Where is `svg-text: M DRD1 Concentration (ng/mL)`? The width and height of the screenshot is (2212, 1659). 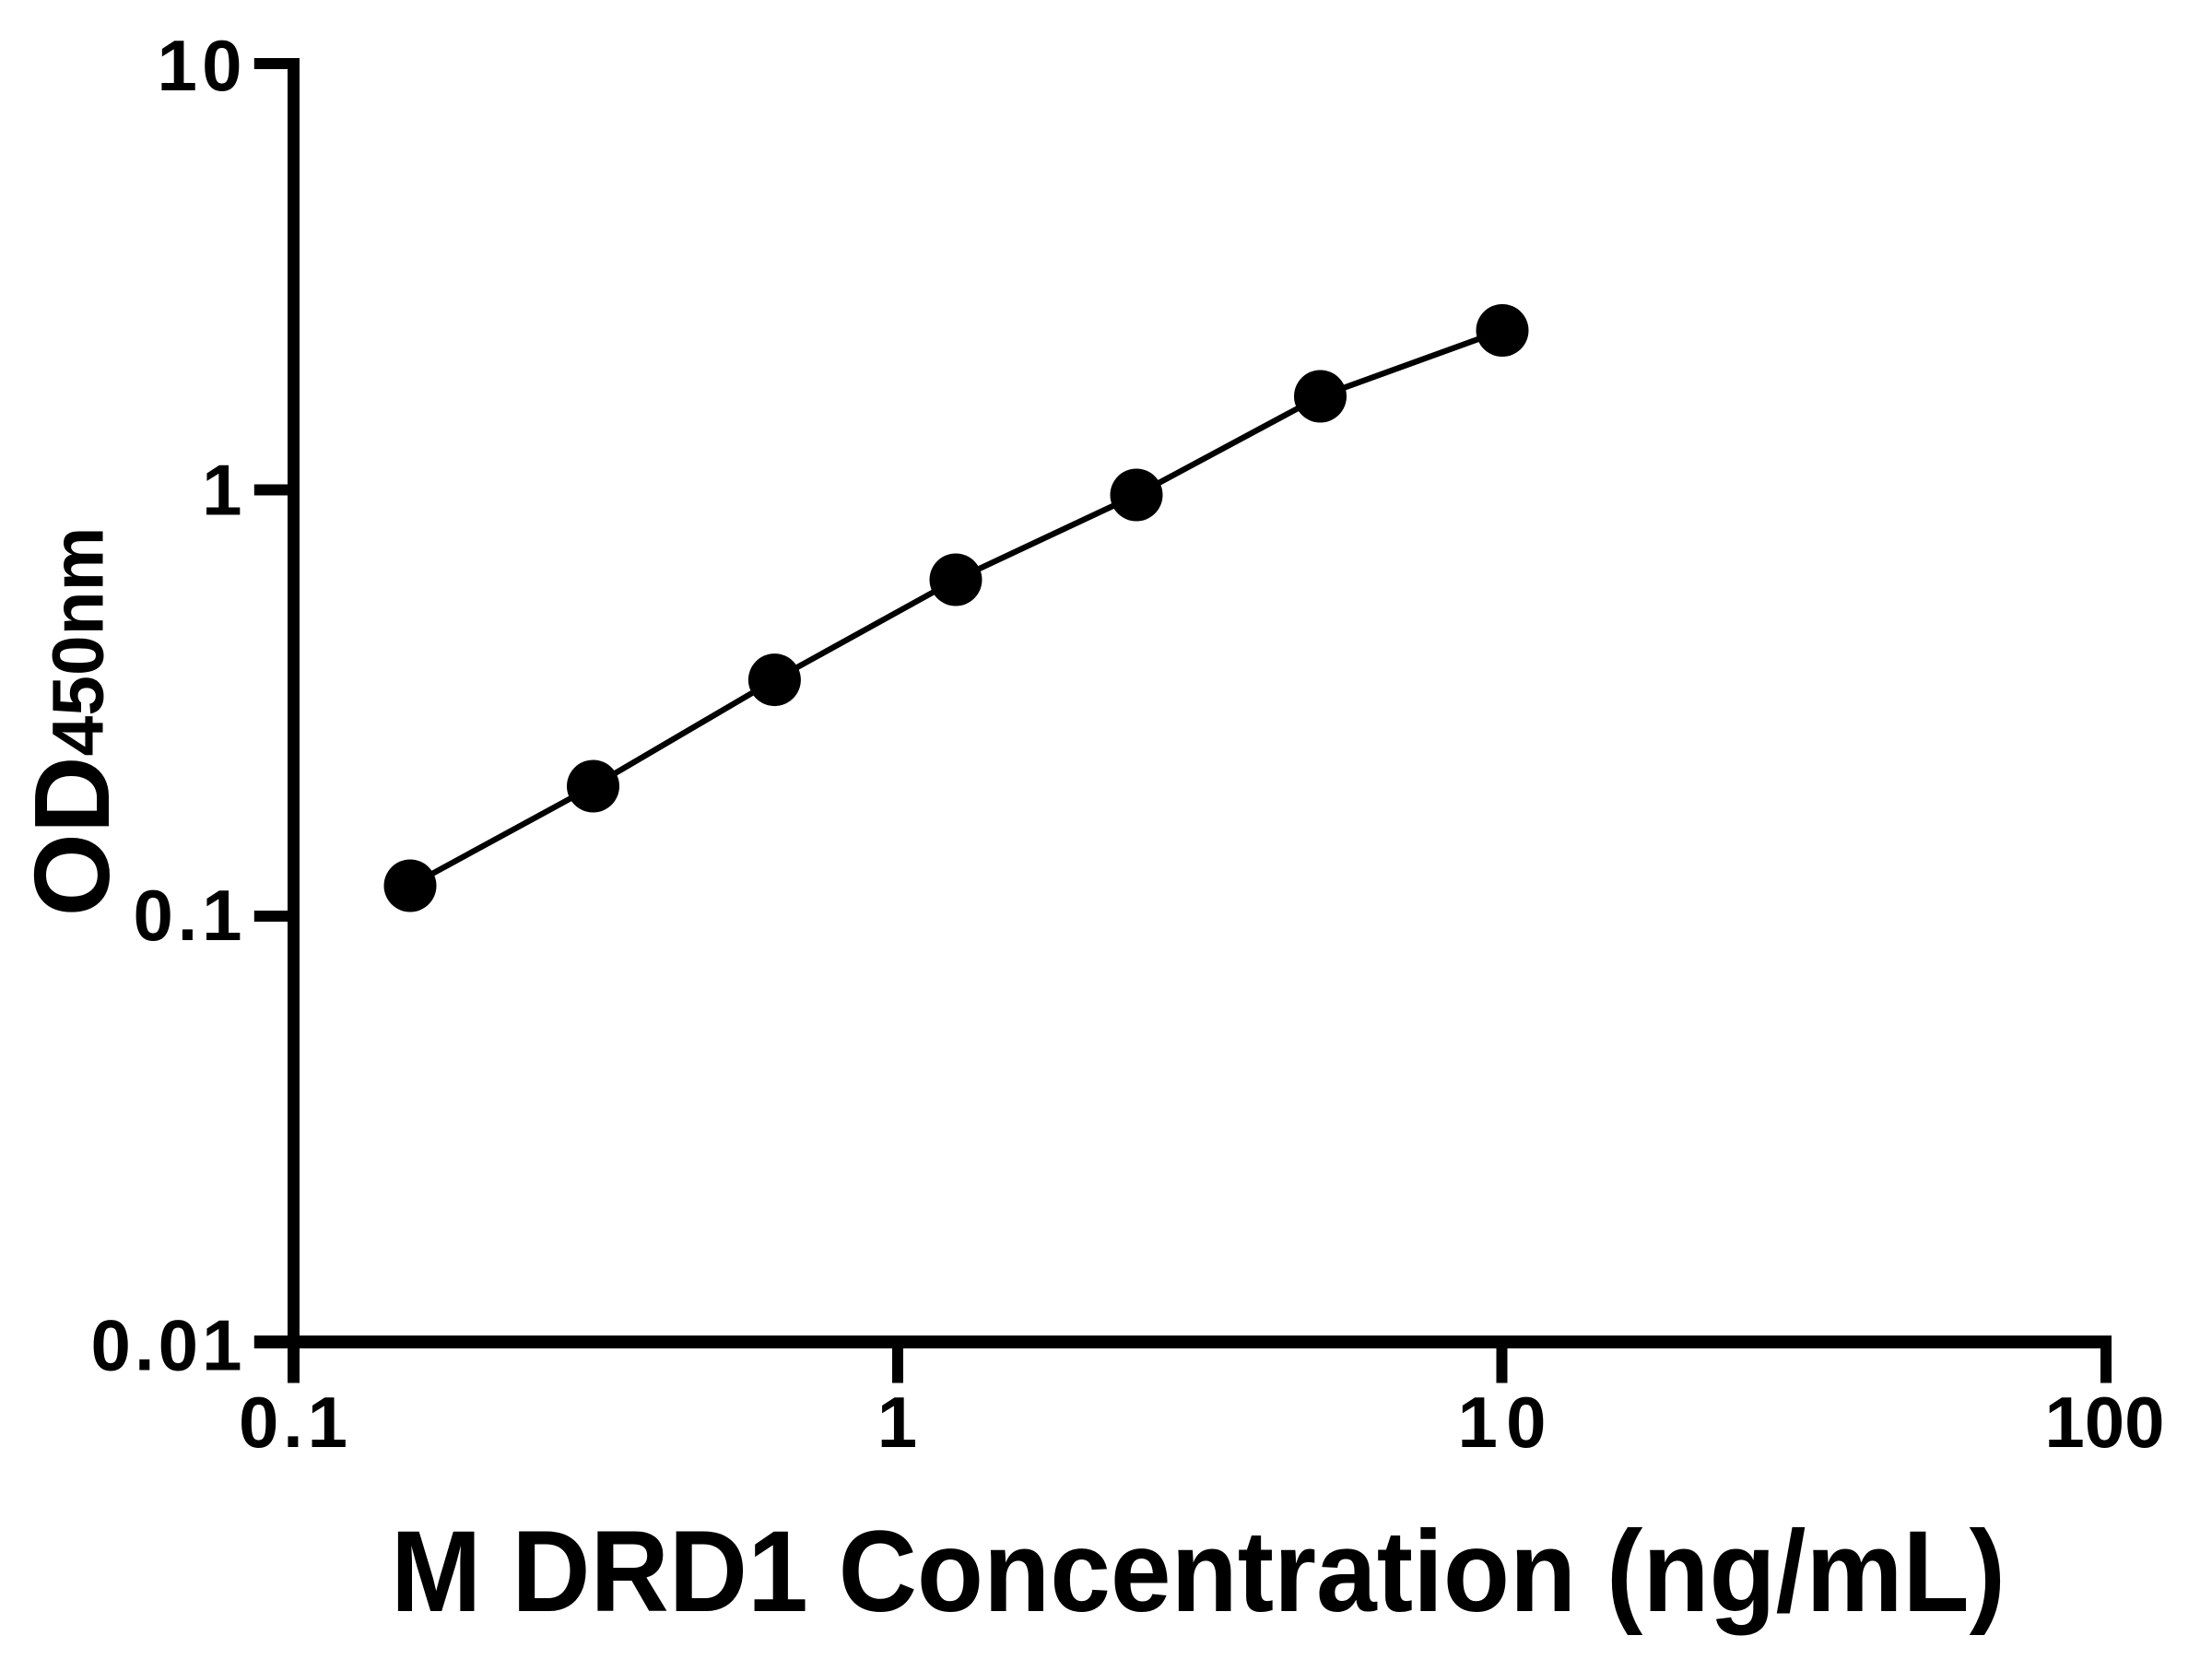
svg-text: M DRD1 Concentration (ng/mL) is located at coordinates (1198, 1572).